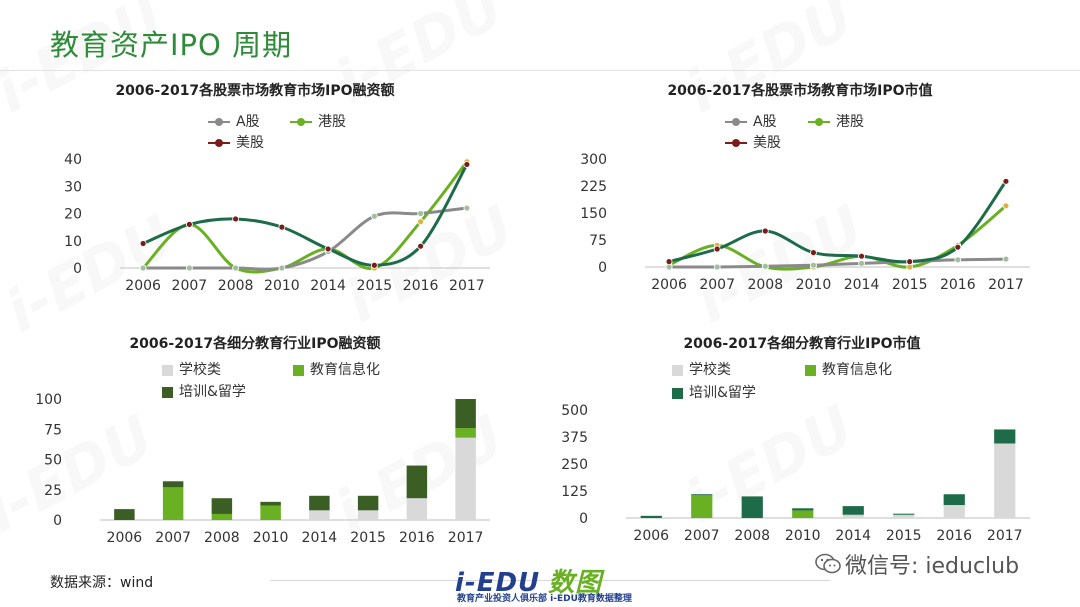 The width and height of the screenshot is (1080, 607). Describe the element at coordinates (857, 370) in the screenshot. I see `legend-label: 教育信息化` at that location.